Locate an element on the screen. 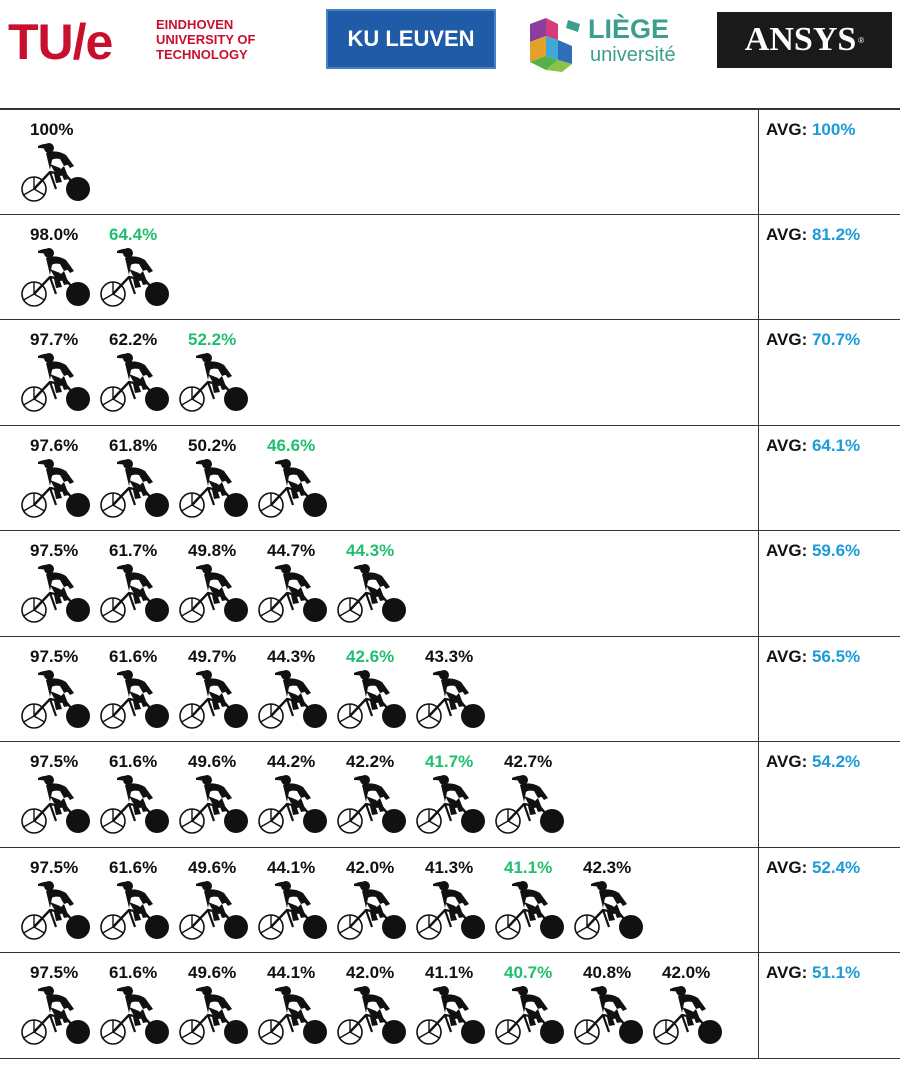 The image size is (900, 1080). average-value: AVG: 59.6% is located at coordinates (813, 551).